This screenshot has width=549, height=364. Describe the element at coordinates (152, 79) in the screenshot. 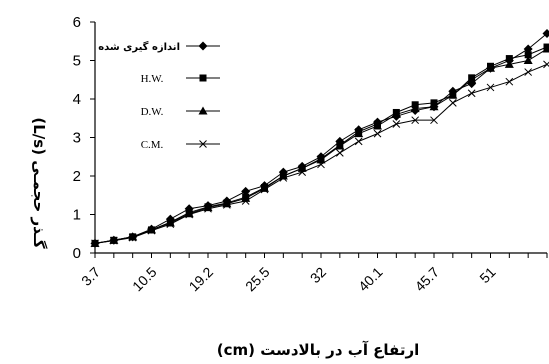

I see `legend-label: H.W.` at that location.